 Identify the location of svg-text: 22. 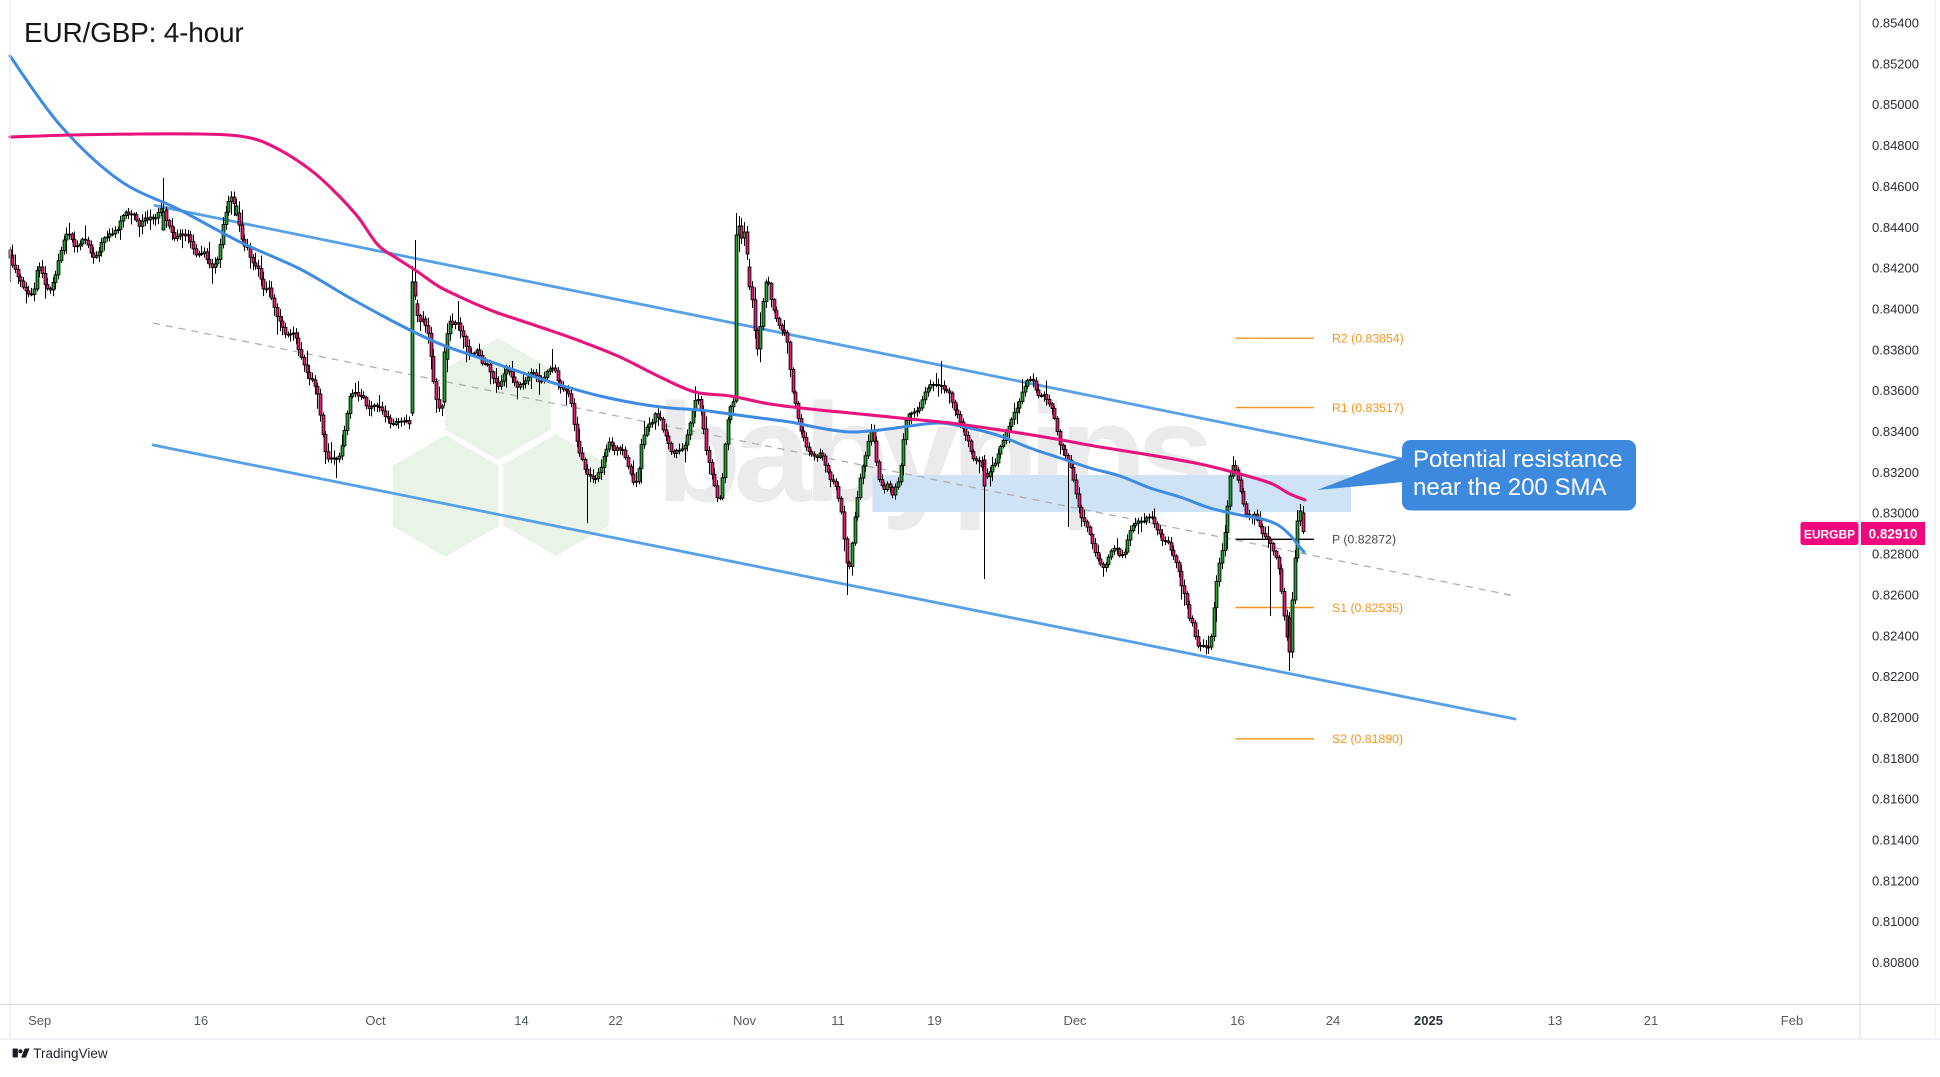
(615, 1020).